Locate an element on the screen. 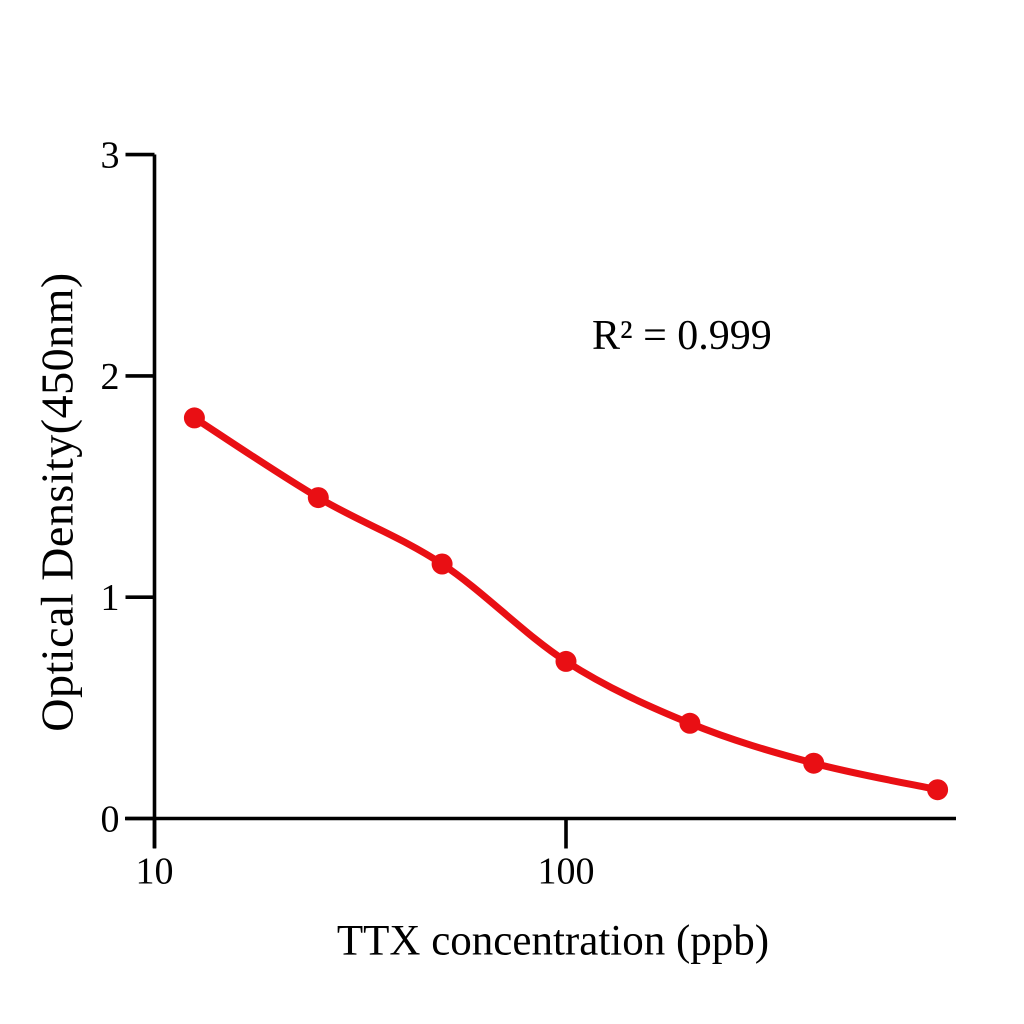 The height and width of the screenshot is (1024, 1024). y-tick-label: 2 is located at coordinates (110, 377).